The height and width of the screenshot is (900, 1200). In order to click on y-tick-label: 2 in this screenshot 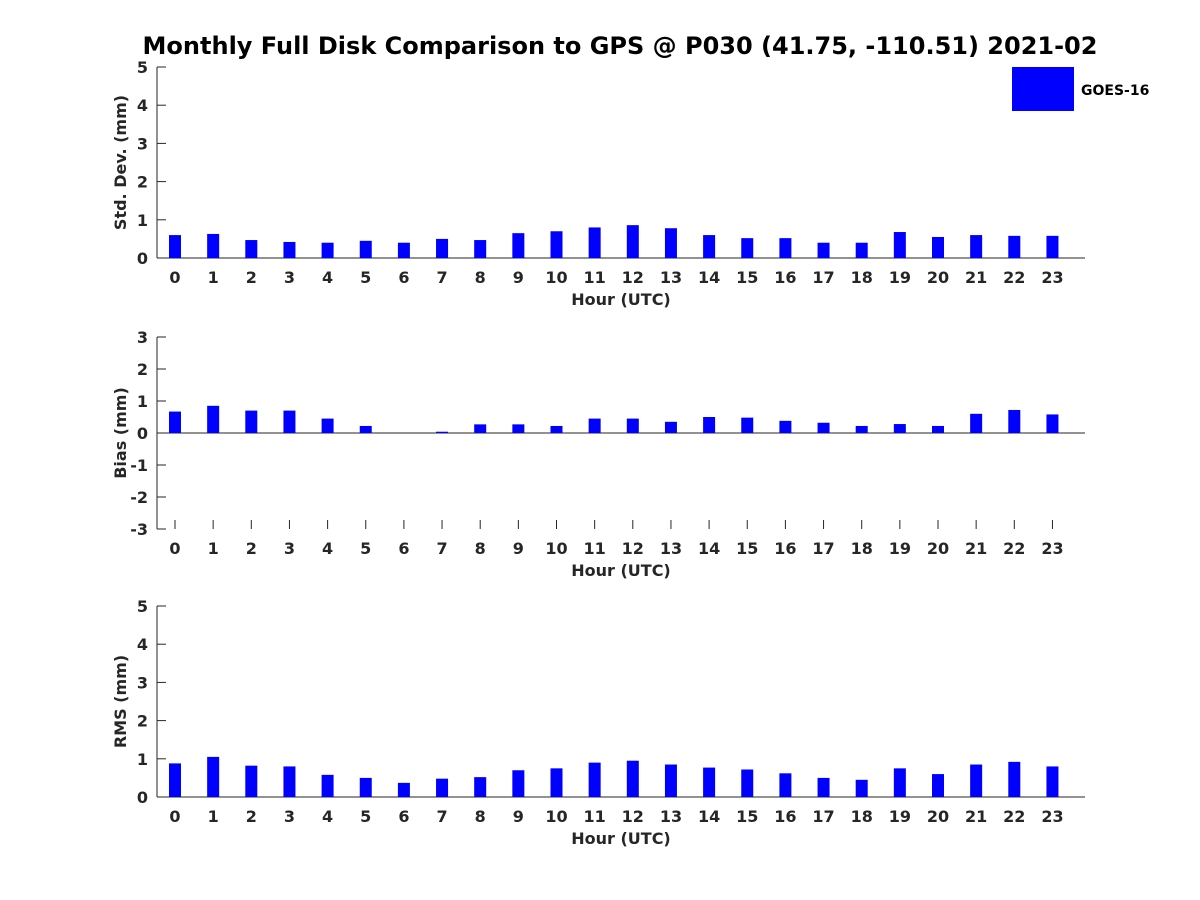, I will do `click(142, 182)`.